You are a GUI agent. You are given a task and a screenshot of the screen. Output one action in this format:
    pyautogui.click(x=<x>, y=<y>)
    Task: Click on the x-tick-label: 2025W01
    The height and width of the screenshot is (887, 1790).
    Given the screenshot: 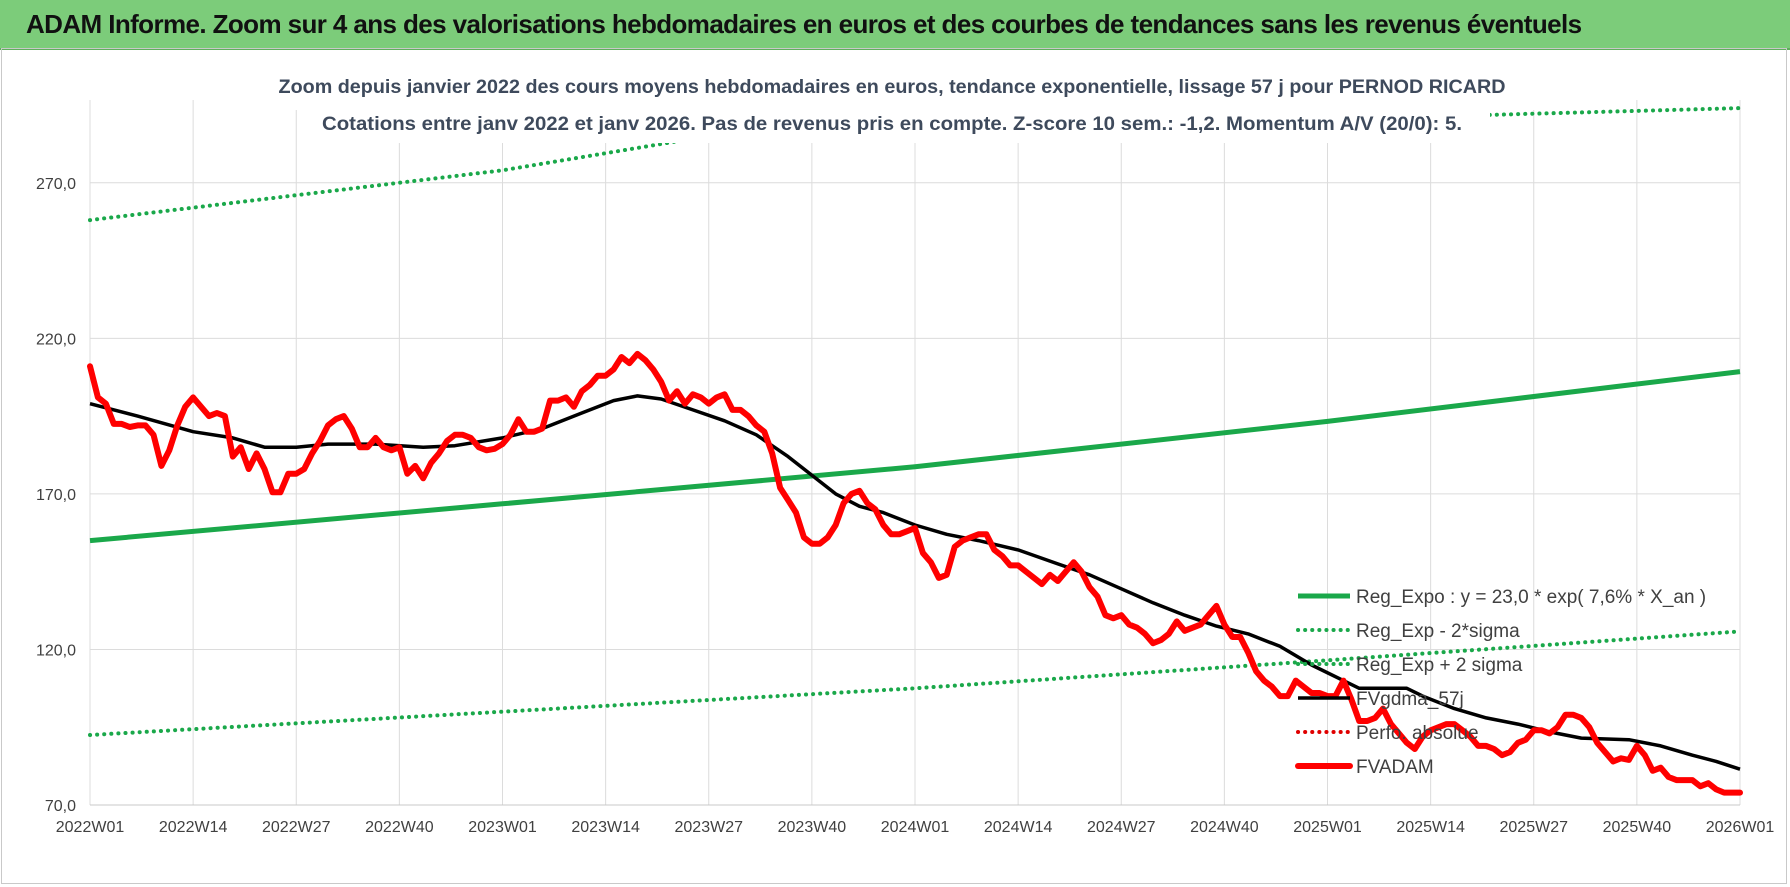 What is the action you would take?
    pyautogui.click(x=1327, y=827)
    